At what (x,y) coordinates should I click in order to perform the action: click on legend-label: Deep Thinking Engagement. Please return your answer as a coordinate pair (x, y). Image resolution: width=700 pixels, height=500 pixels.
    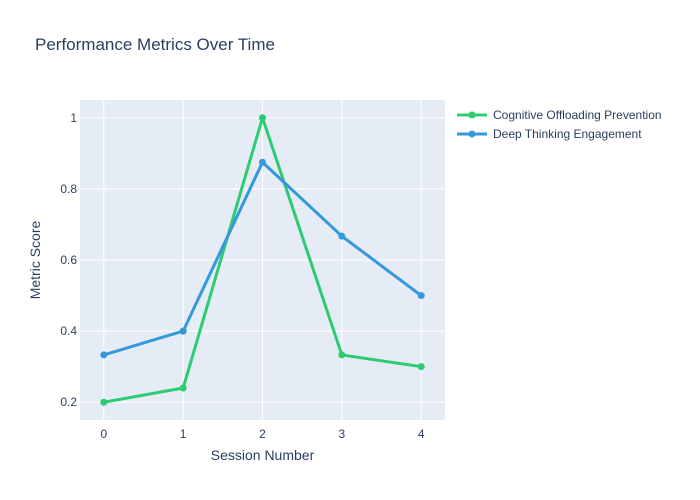
    Looking at the image, I should click on (567, 134).